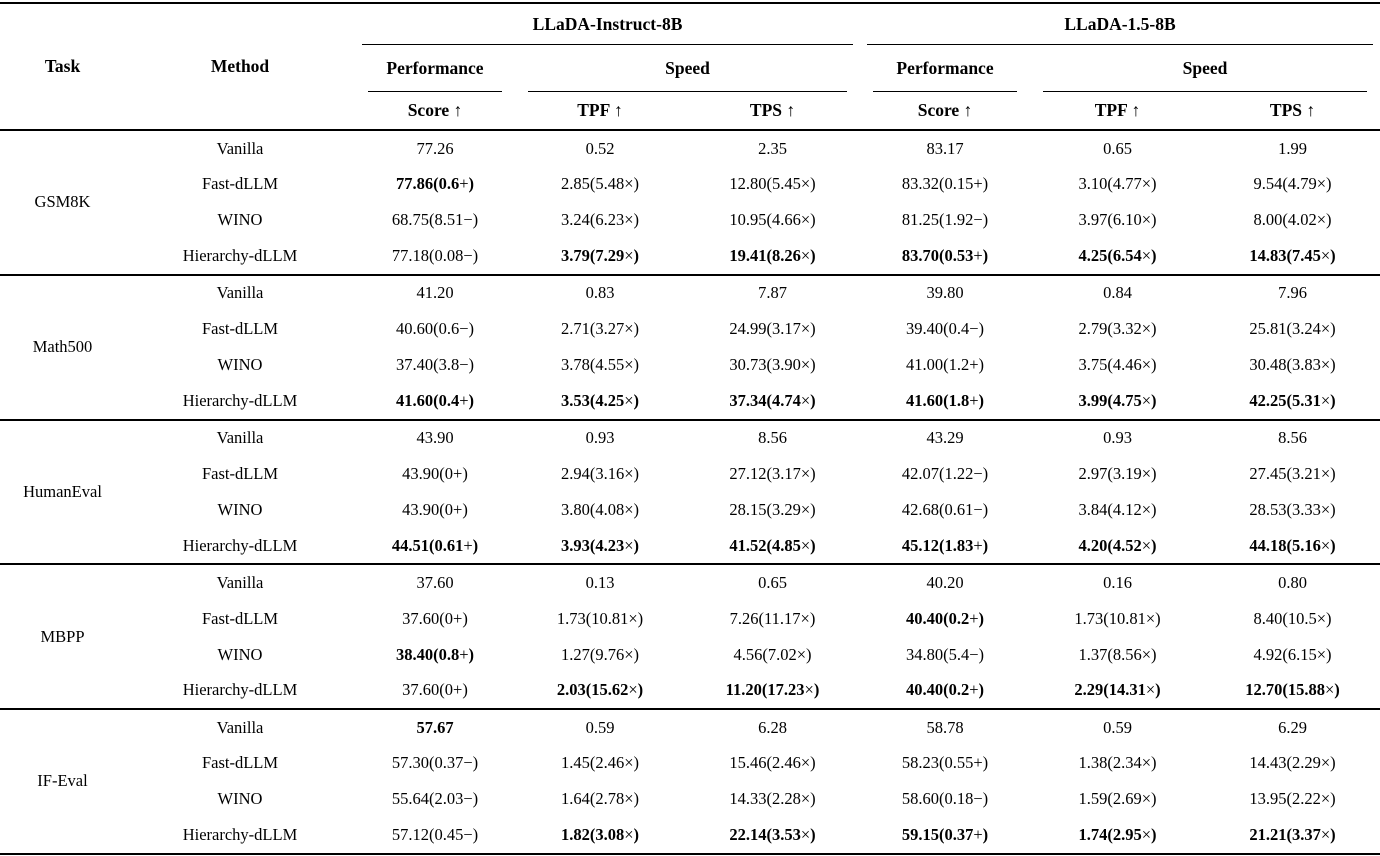 Image resolution: width=1380 pixels, height=856 pixels. What do you see at coordinates (600, 654) in the screenshot?
I see `value-cell: 1.27(9.76×)` at bounding box center [600, 654].